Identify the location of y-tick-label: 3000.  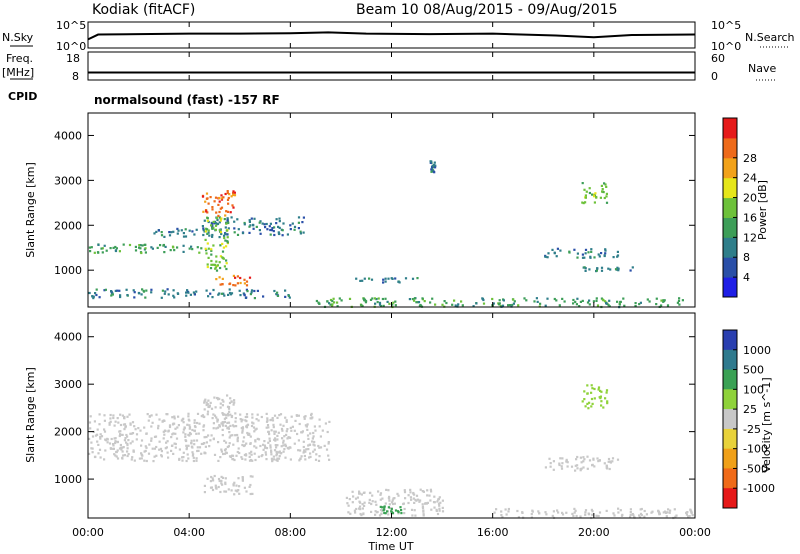
(68, 384).